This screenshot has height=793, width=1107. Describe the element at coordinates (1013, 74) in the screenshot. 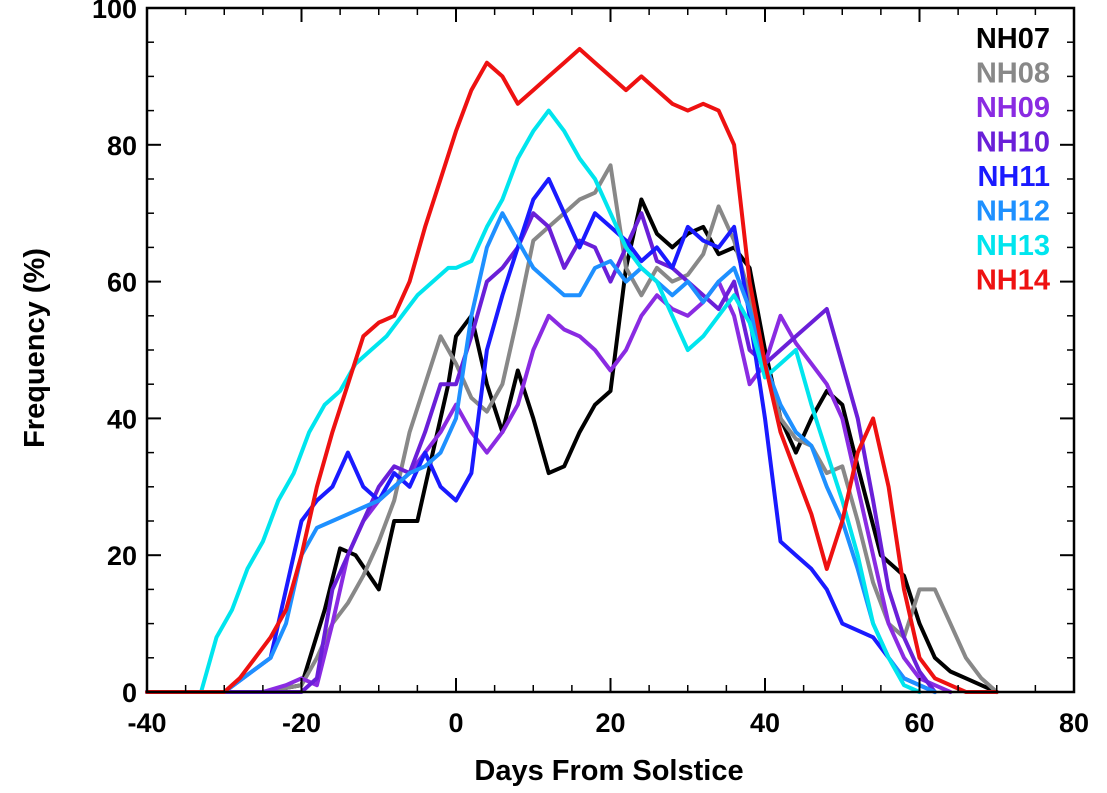

I see `legend-entry-nh08: NH08` at that location.